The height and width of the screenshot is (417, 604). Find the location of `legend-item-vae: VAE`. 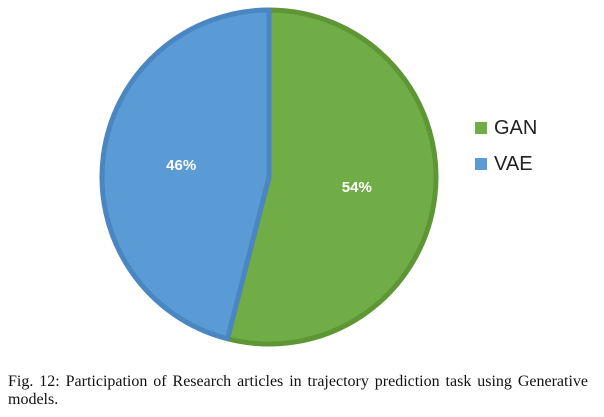

legend-item-vae: VAE is located at coordinates (506, 164).